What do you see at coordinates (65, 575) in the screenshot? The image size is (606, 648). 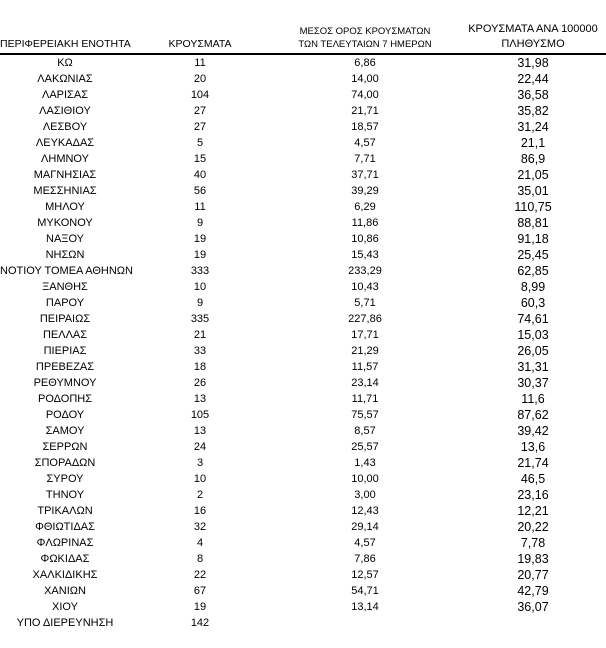 I see `region-cell: ΧΑΛΚΙΔΙΚΗΣ` at bounding box center [65, 575].